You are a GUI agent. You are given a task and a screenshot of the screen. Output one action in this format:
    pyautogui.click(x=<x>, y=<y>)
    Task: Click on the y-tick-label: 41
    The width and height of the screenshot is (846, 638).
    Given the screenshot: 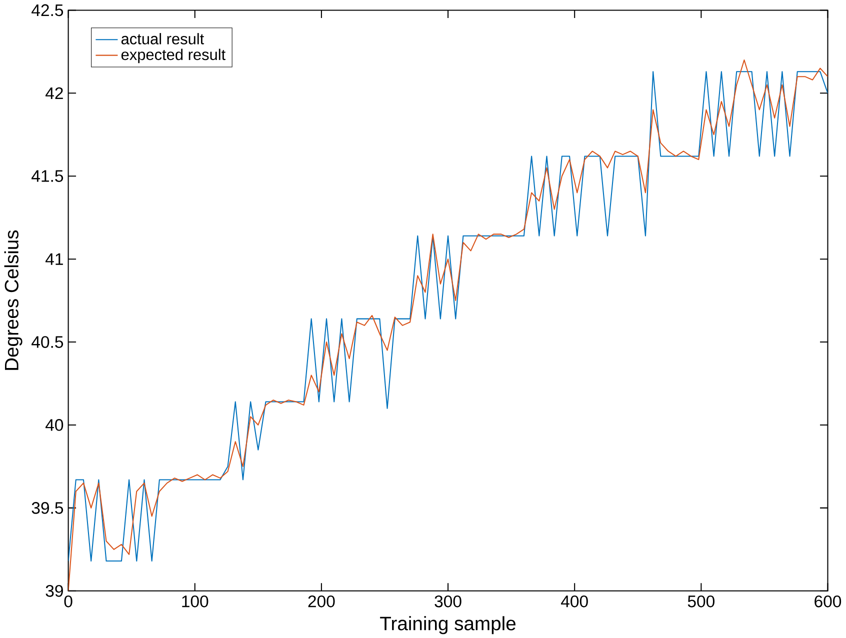 What is the action you would take?
    pyautogui.click(x=54, y=259)
    